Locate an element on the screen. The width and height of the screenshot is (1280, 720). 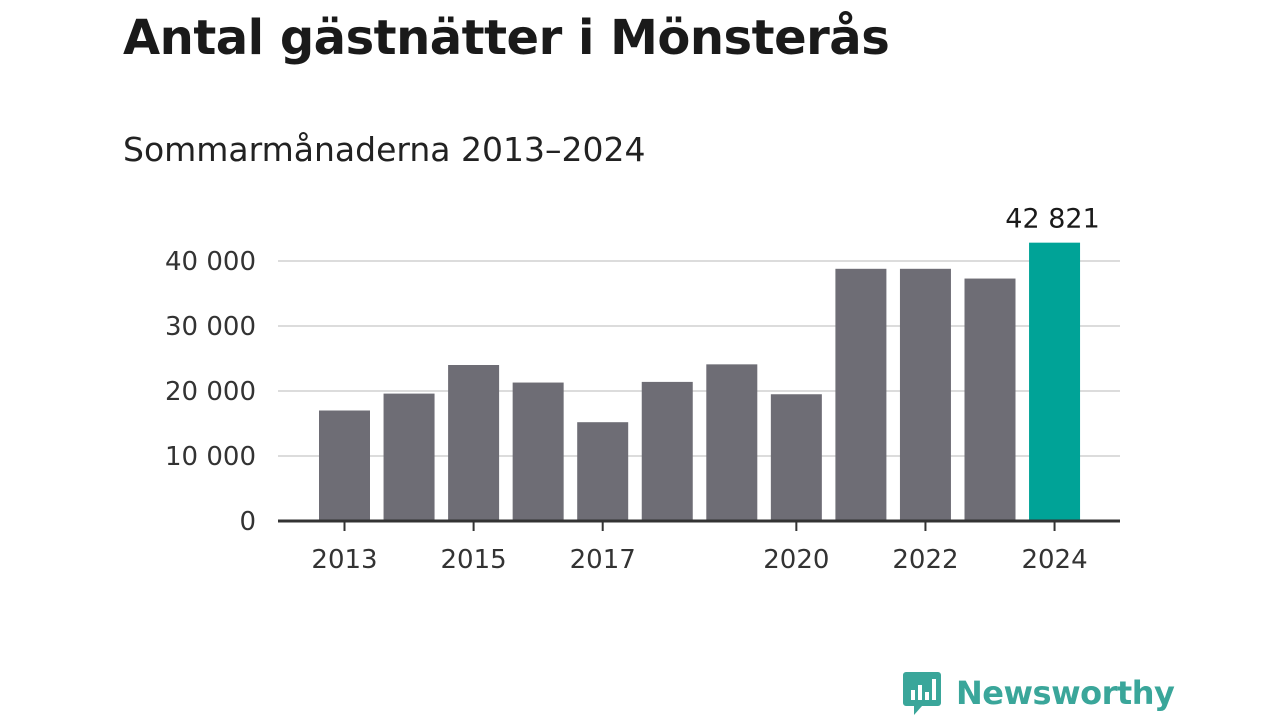
bar-2017 is located at coordinates (603, 471).